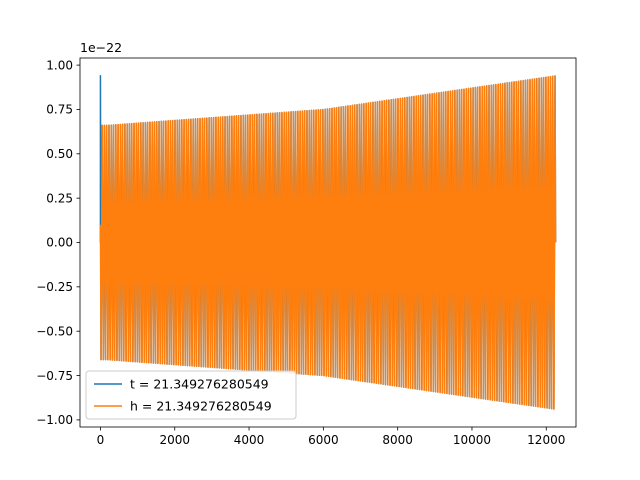  Describe the element at coordinates (323, 440) in the screenshot. I see `x-tick-label: 6000` at that location.